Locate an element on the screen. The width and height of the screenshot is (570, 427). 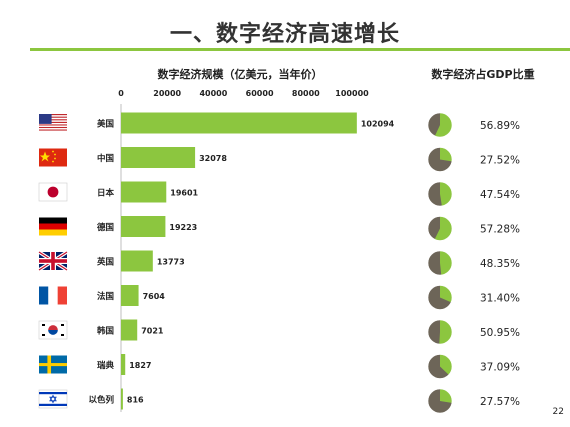
bar-value-label: 816 is located at coordinates (135, 400).